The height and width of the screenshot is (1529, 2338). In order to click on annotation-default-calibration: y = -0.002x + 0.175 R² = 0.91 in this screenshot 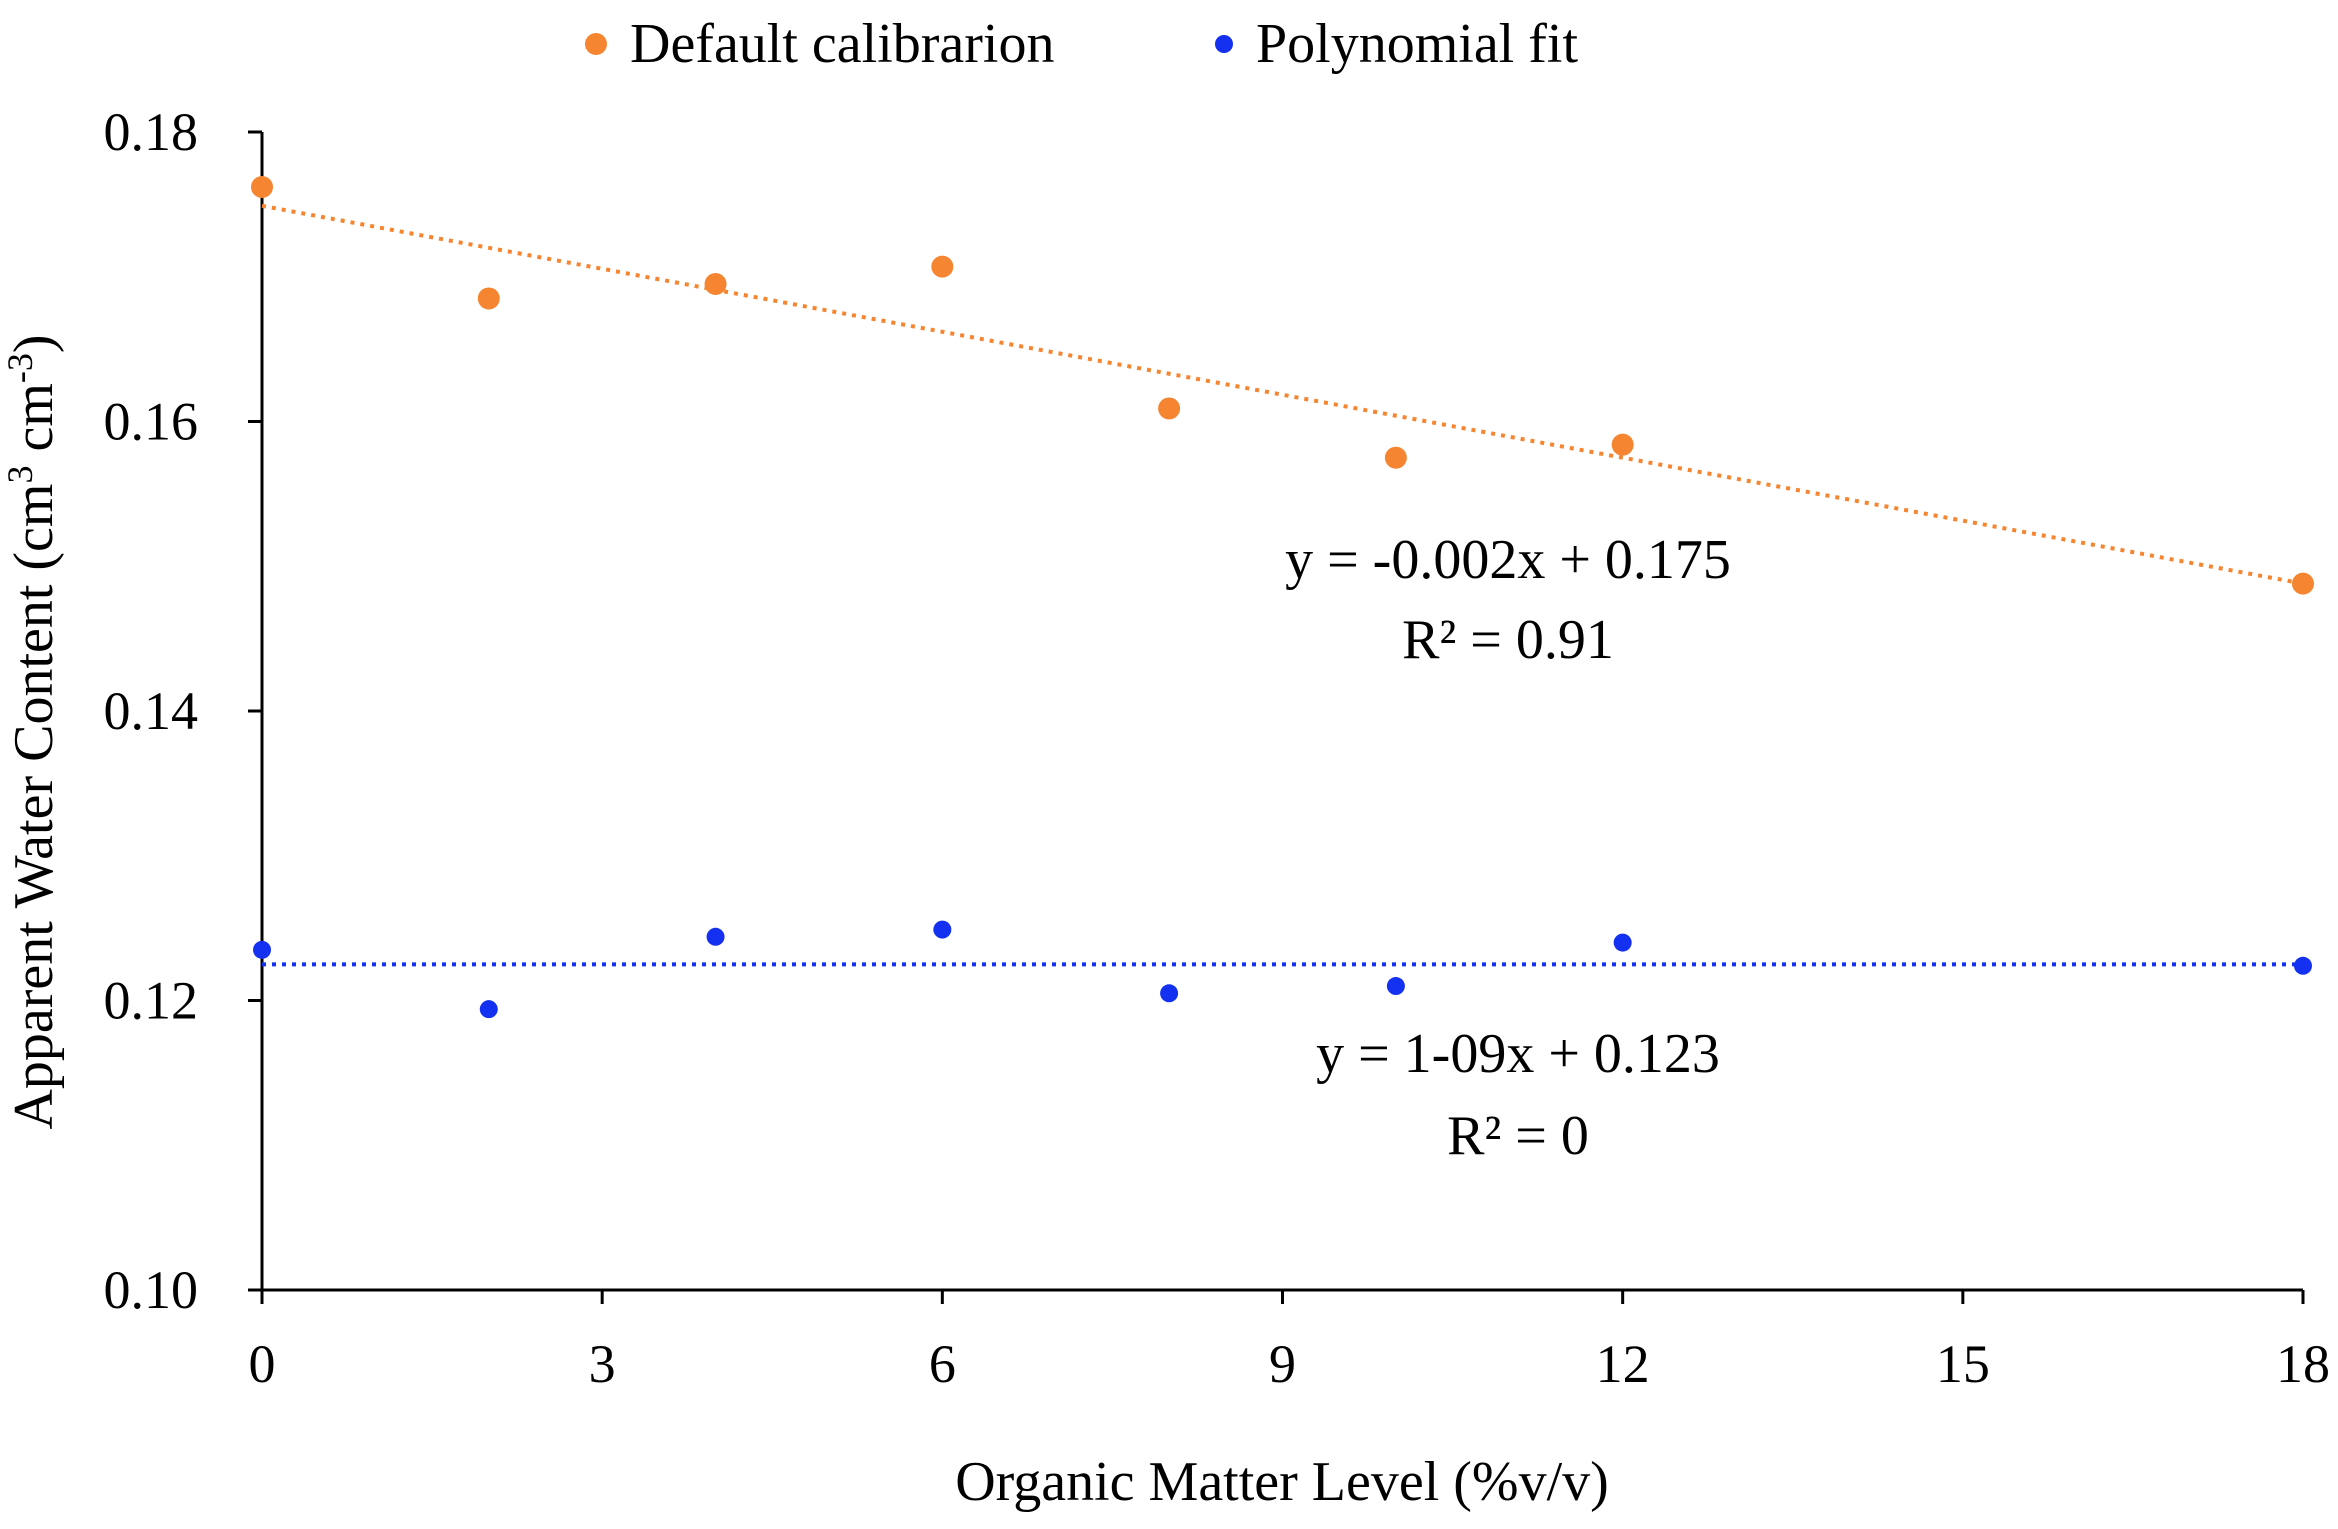, I will do `click(1508, 600)`.